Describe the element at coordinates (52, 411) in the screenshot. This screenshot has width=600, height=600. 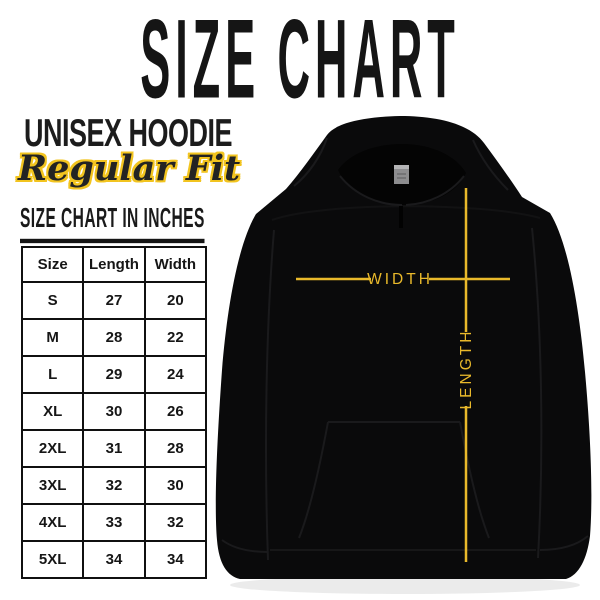
I see `cell-size: XL` at that location.